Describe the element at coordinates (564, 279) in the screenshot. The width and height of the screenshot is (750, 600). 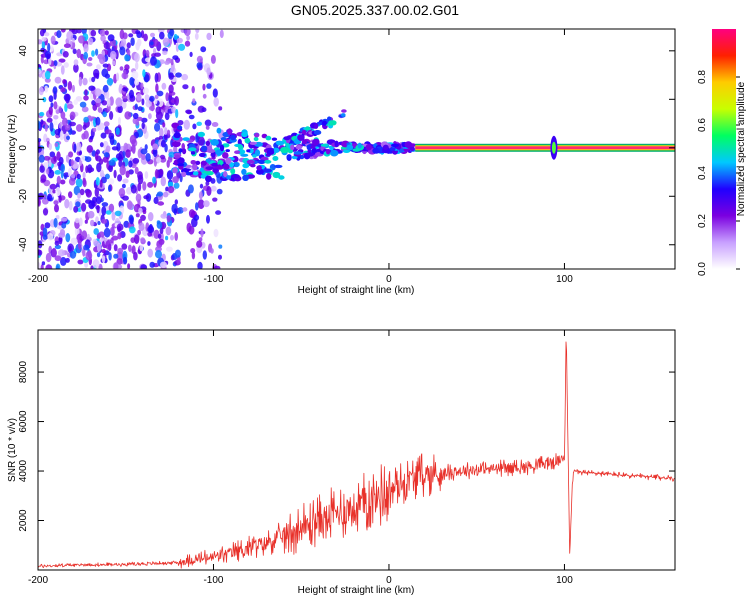
I see `spectrogram-x-tick-label: 100` at that location.